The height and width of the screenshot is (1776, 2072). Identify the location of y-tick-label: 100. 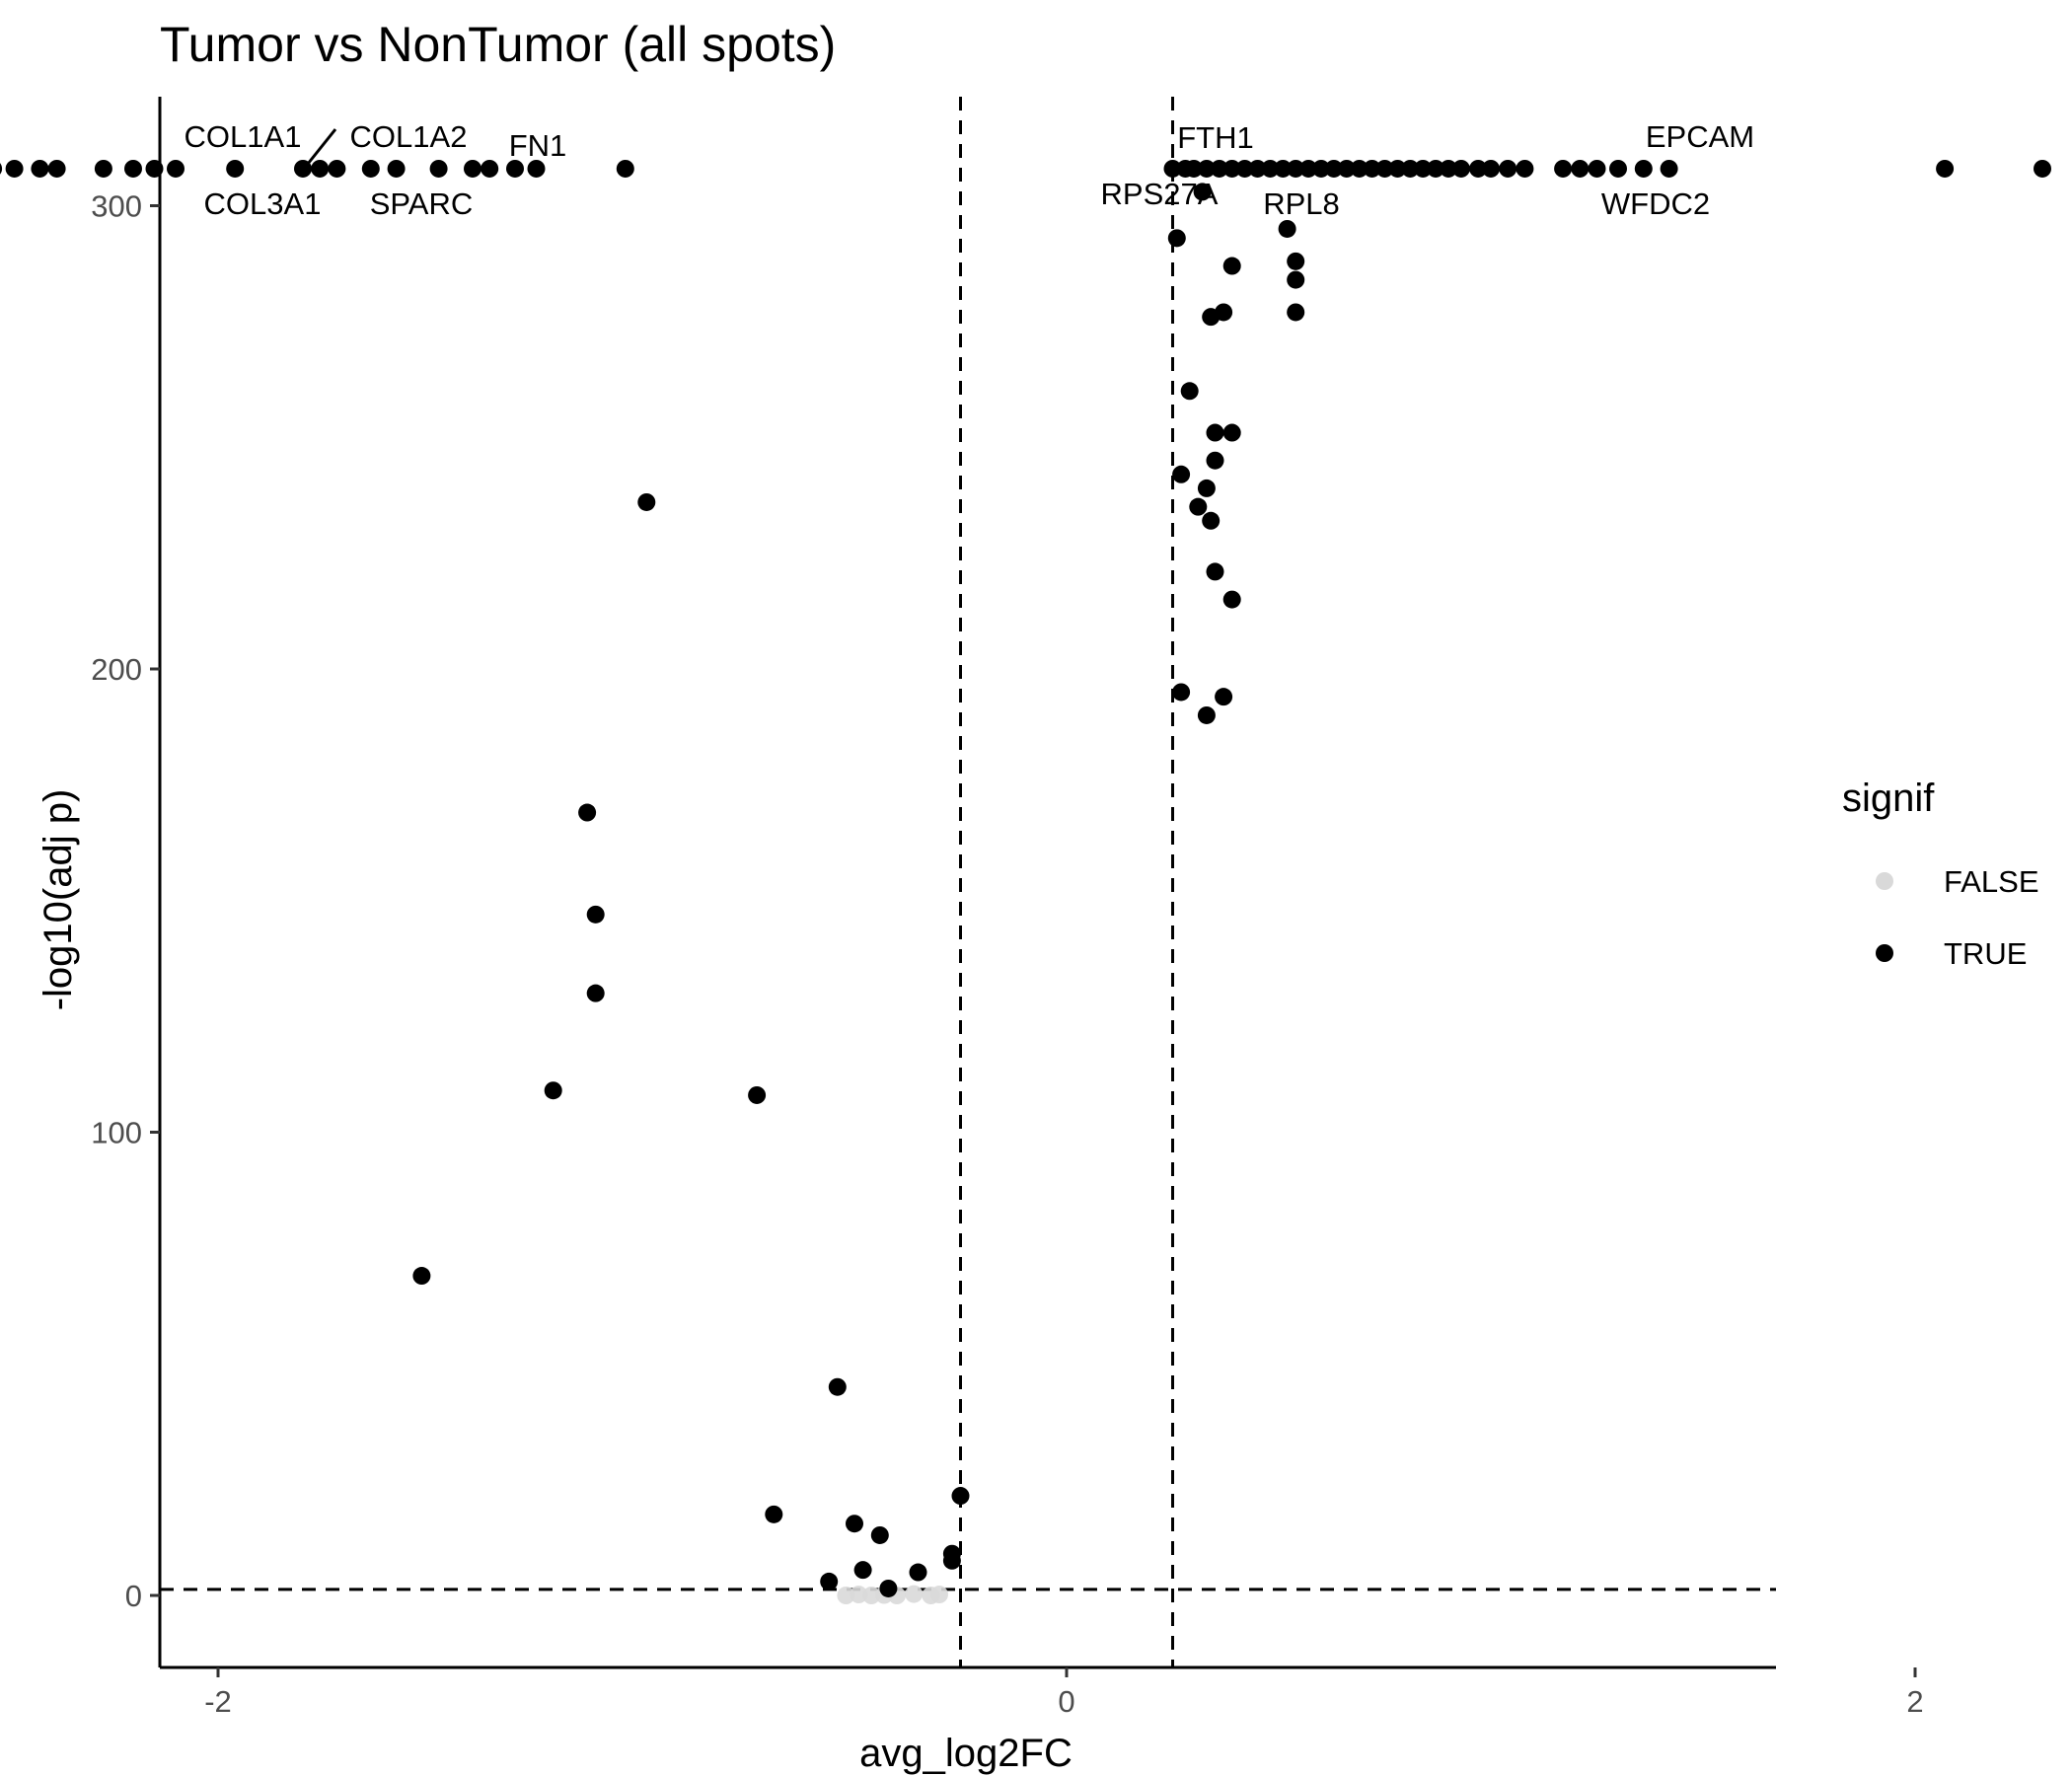
(117, 1133).